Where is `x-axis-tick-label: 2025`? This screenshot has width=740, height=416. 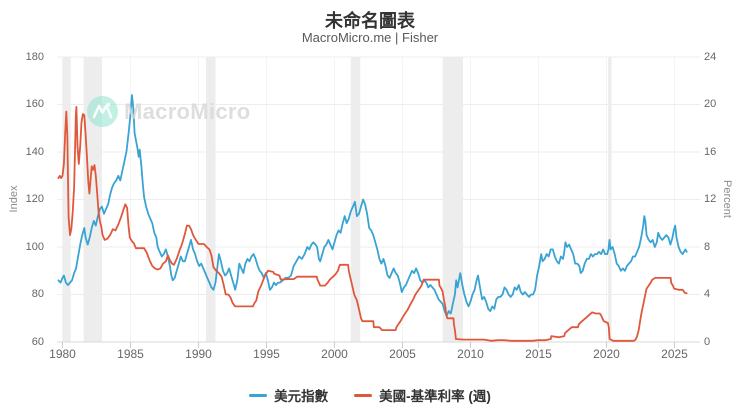
x-axis-tick-label: 2025 is located at coordinates (674, 354).